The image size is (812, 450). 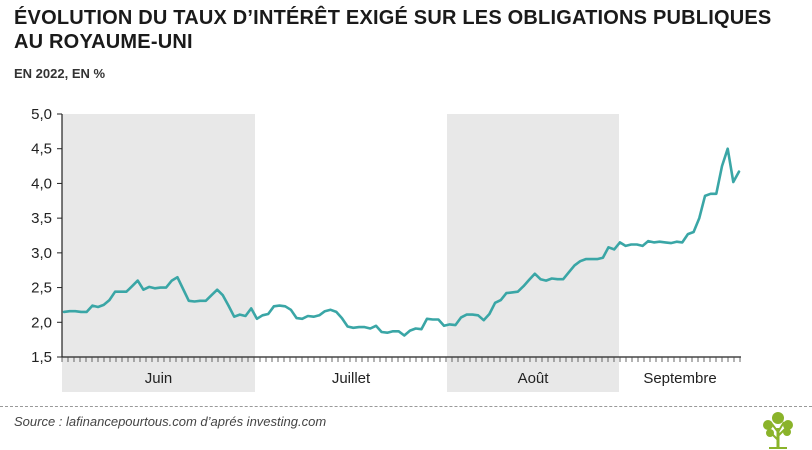 What do you see at coordinates (41, 288) in the screenshot?
I see `y-tick-label: 2,5` at bounding box center [41, 288].